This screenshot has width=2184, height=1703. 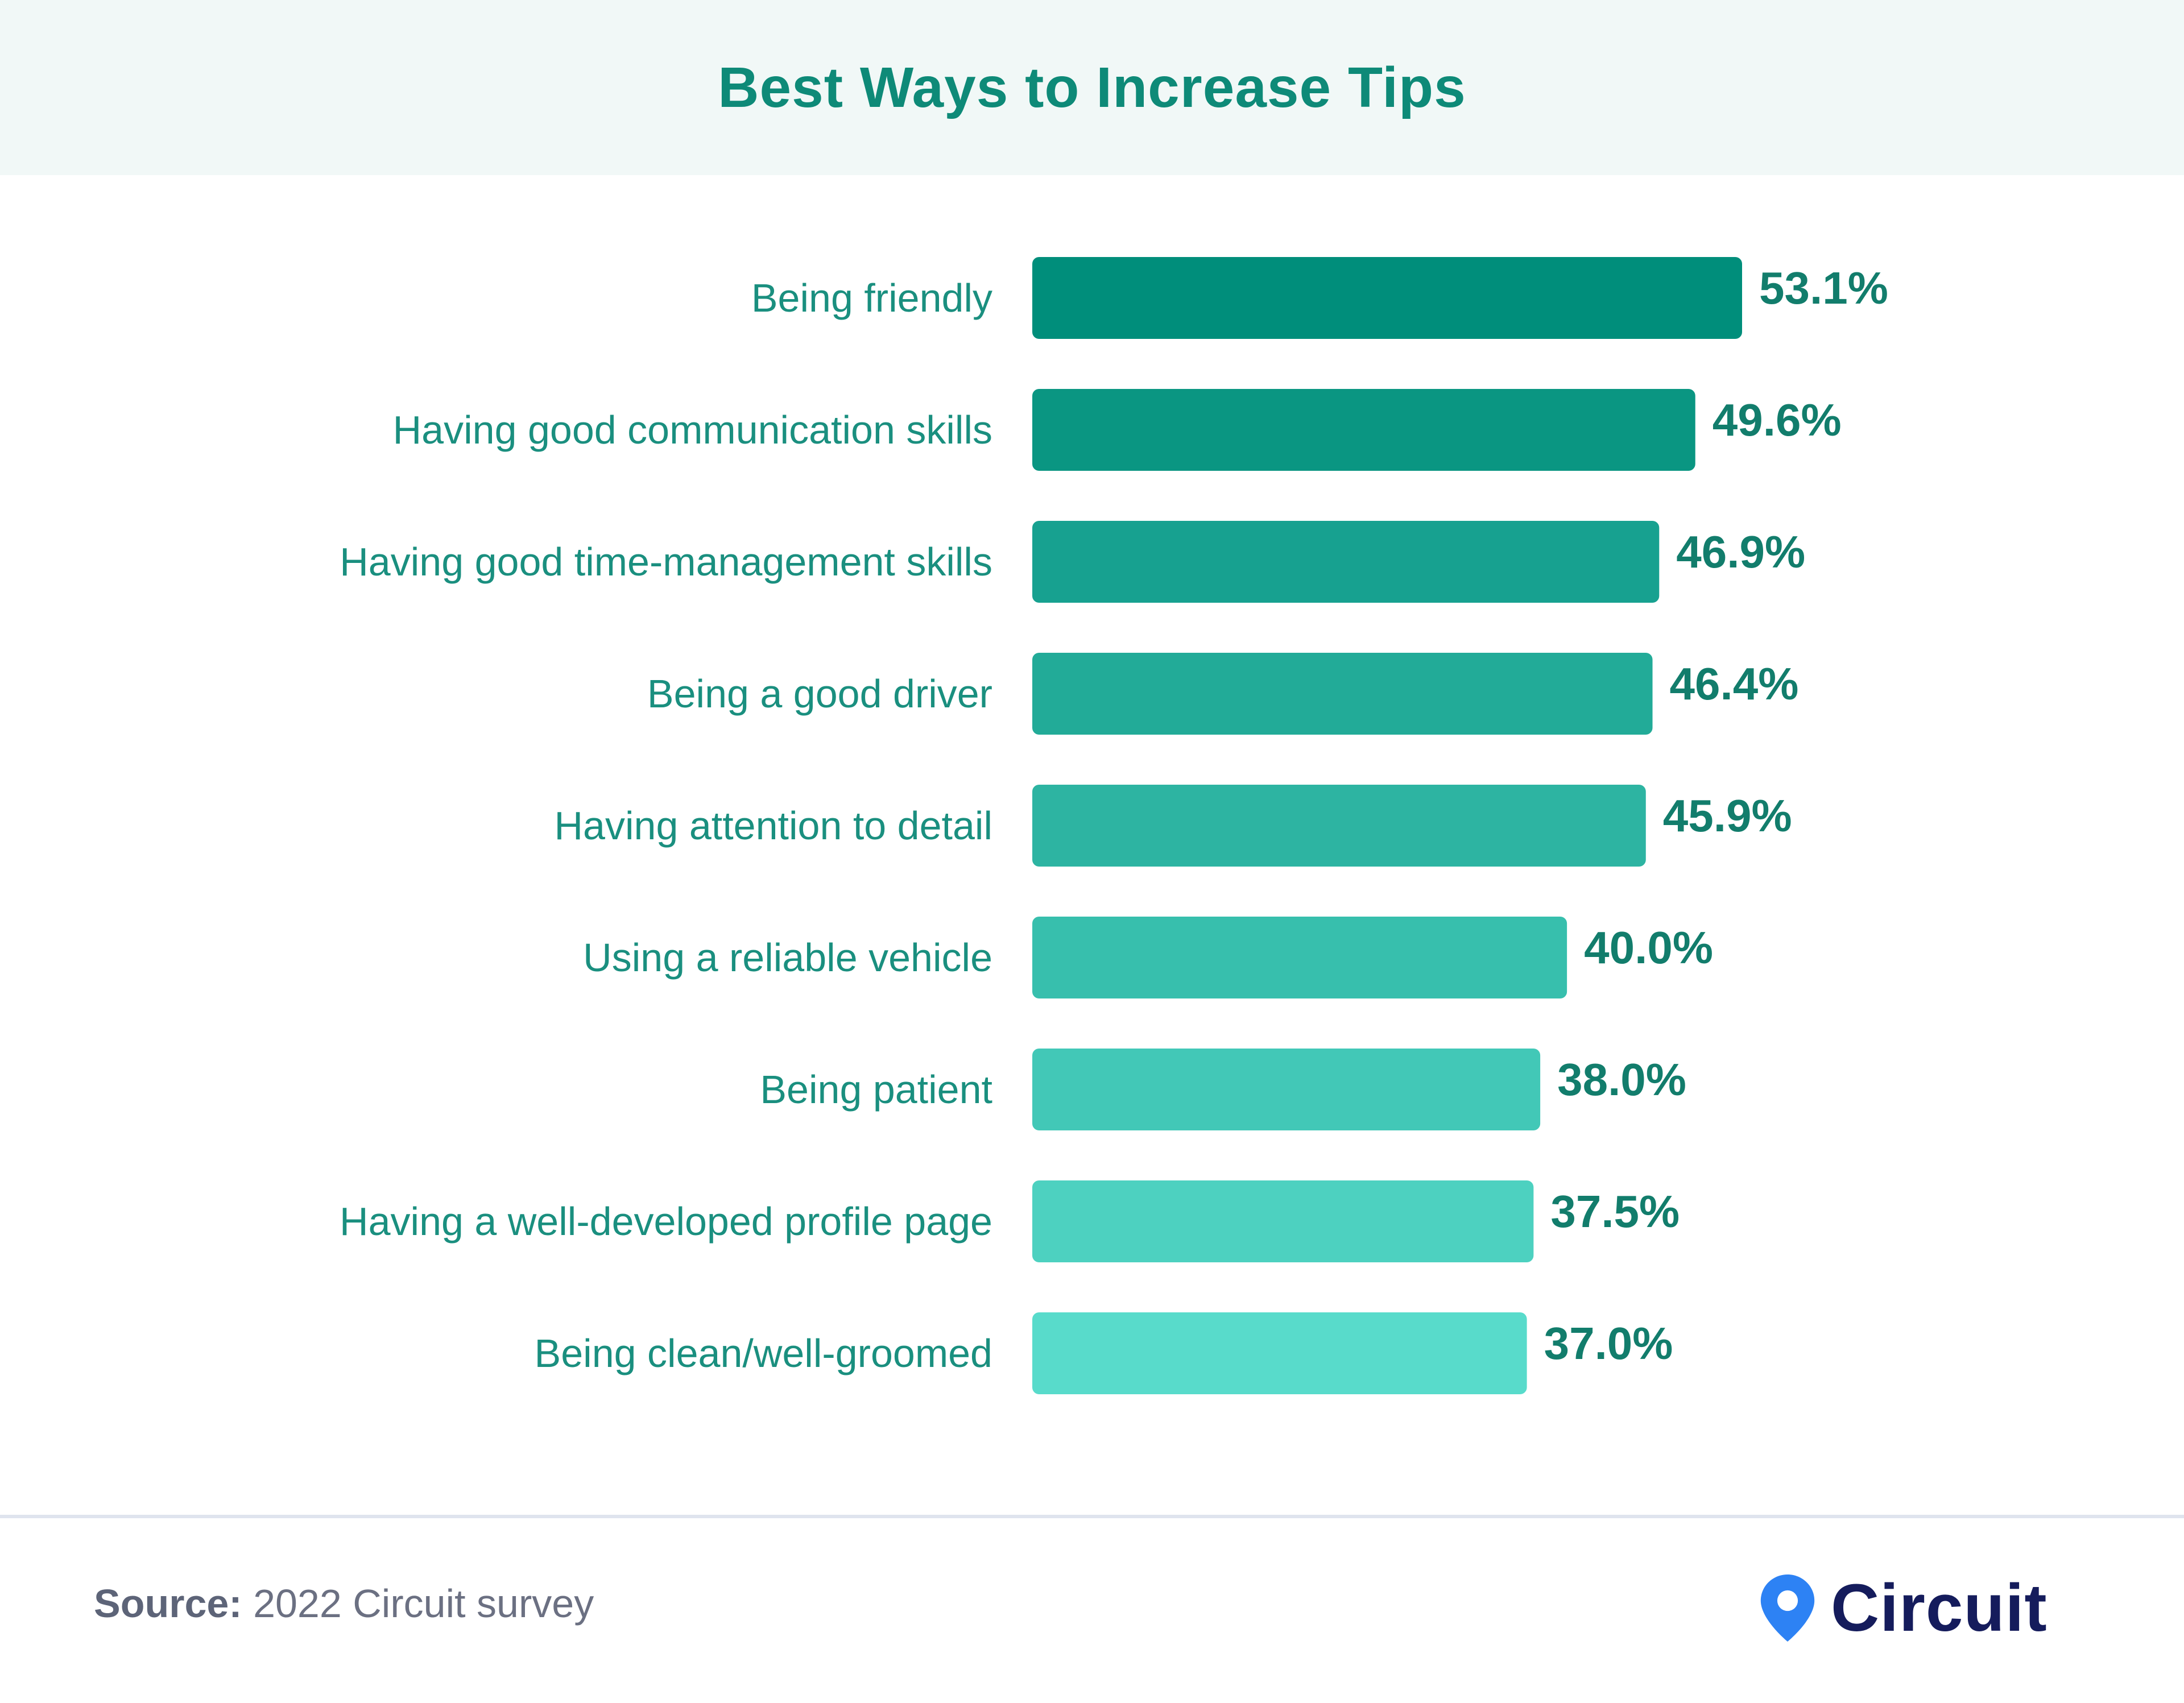 I want to click on value-label: 46.9%, so click(x=1740, y=552).